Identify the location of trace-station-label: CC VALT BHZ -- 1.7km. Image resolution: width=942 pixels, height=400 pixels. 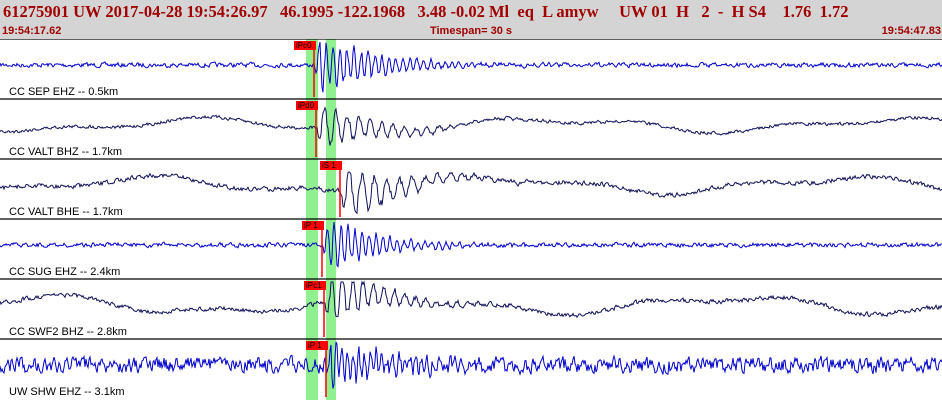
(65, 152).